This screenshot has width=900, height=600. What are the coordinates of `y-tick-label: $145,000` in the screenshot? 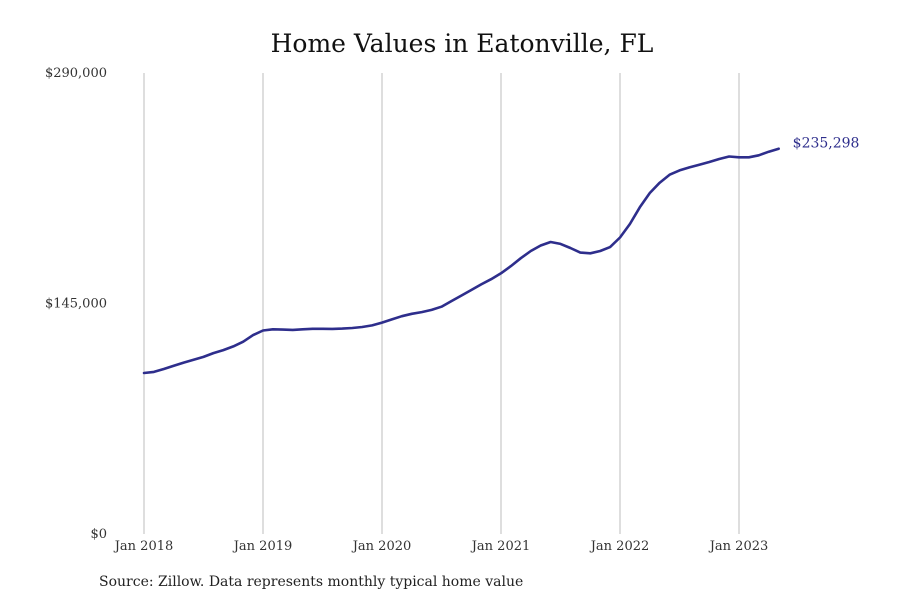 It's located at (76, 304).